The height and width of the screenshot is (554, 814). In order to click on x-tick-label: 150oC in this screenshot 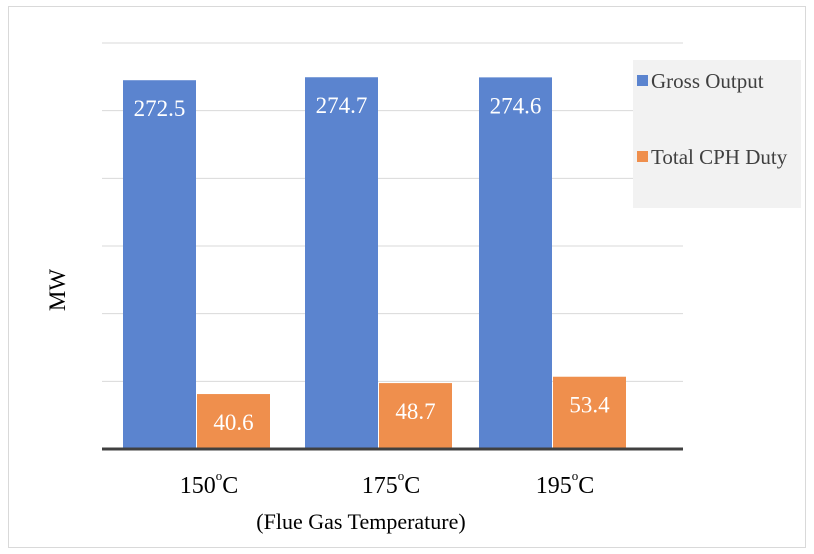, I will do `click(209, 483)`.